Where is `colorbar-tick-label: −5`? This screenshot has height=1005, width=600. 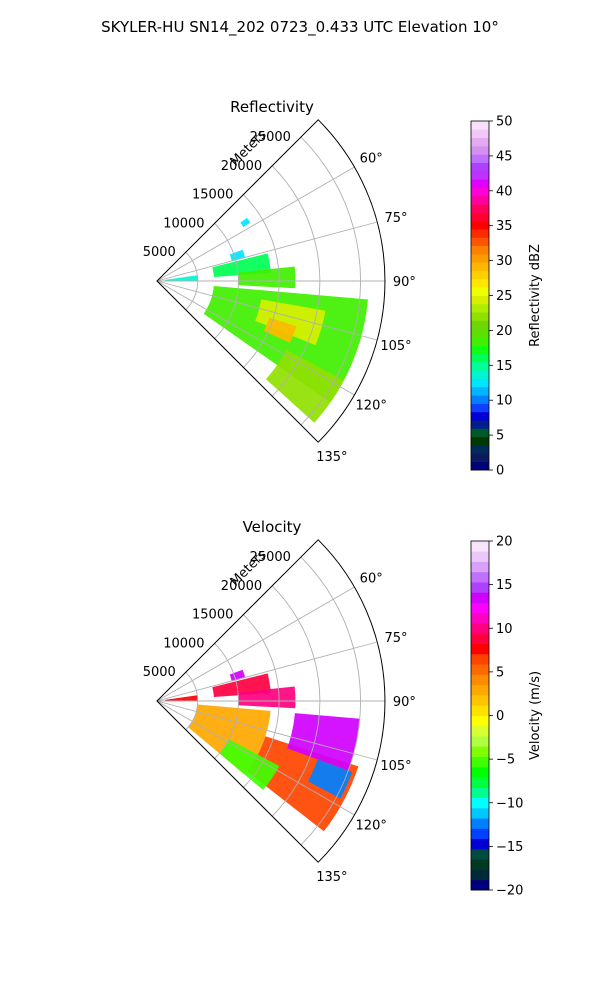 colorbar-tick-label: −5 is located at coordinates (505, 760).